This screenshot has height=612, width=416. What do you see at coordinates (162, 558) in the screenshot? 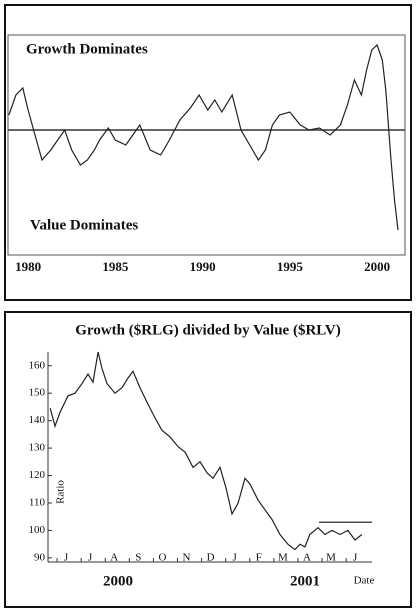
I see `x-tick-label: O` at bounding box center [162, 558].